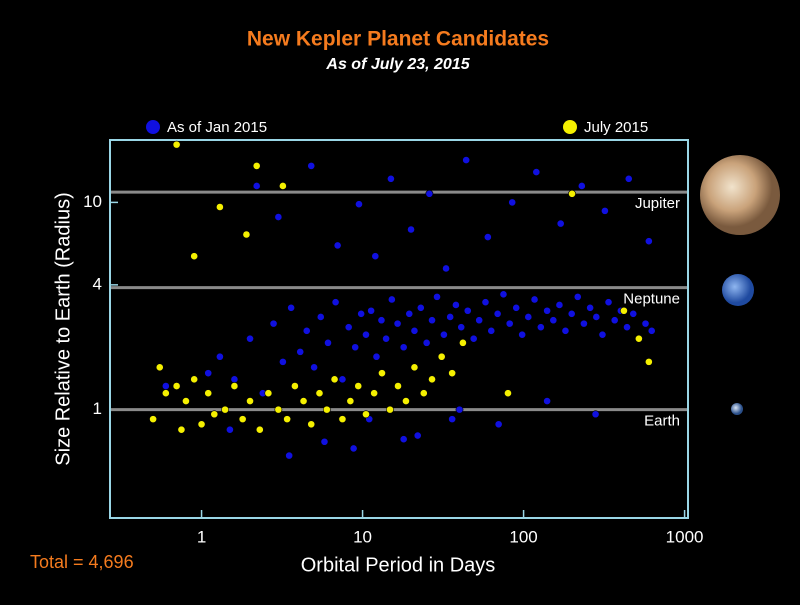 The height and width of the screenshot is (605, 800). What do you see at coordinates (362, 536) in the screenshot?
I see `x-tick-label: 10` at bounding box center [362, 536].